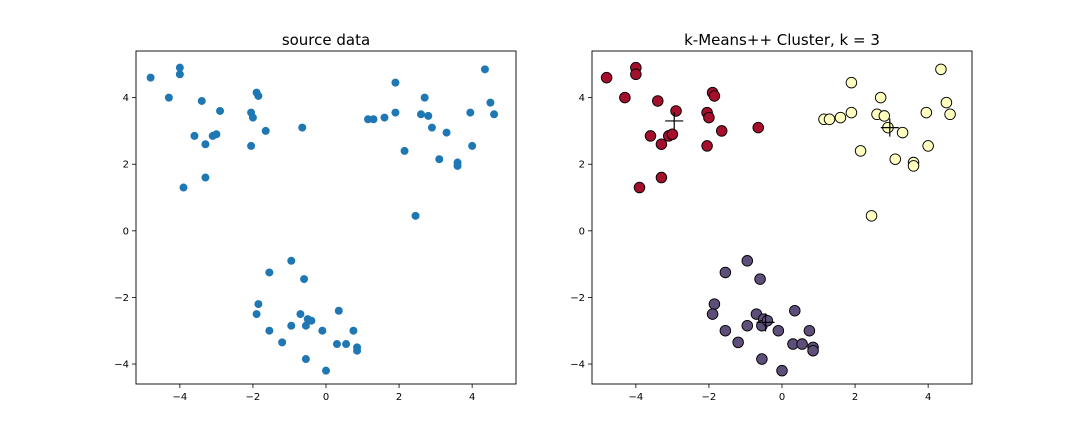  I want to click on y-tick-label: 2, so click(126, 165).